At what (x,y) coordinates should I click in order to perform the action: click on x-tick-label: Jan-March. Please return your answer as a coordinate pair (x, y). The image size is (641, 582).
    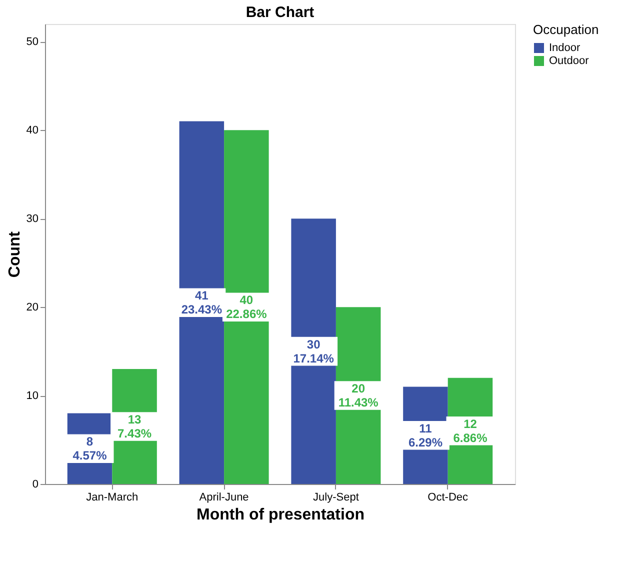
    Looking at the image, I should click on (112, 498).